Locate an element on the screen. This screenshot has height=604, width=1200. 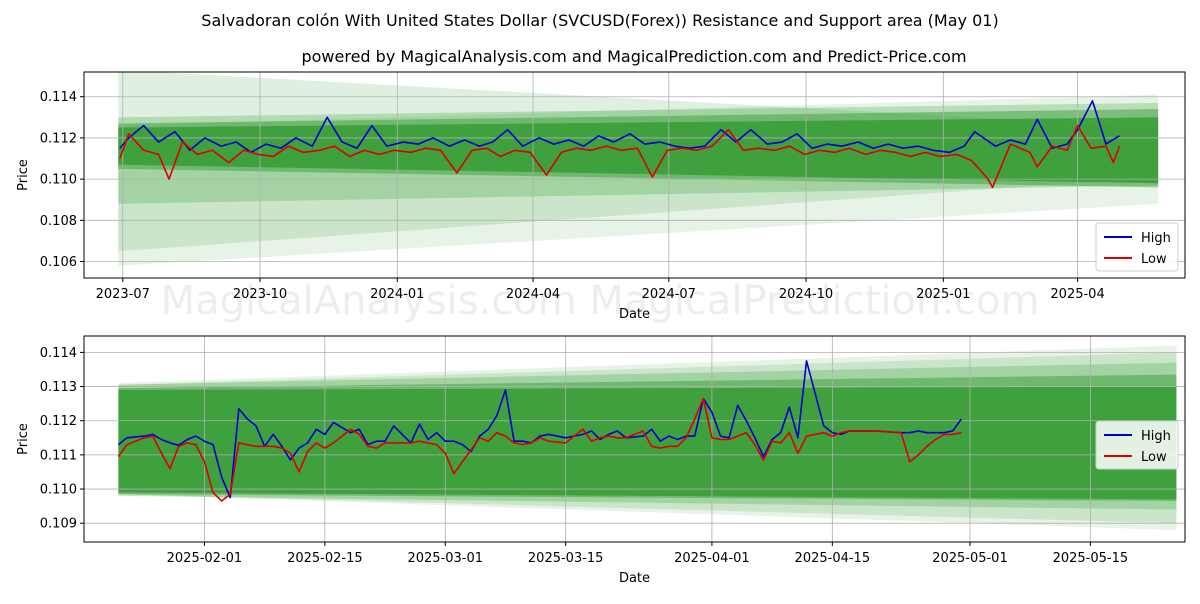
x-tick-label: 2025-01 is located at coordinates (943, 294).